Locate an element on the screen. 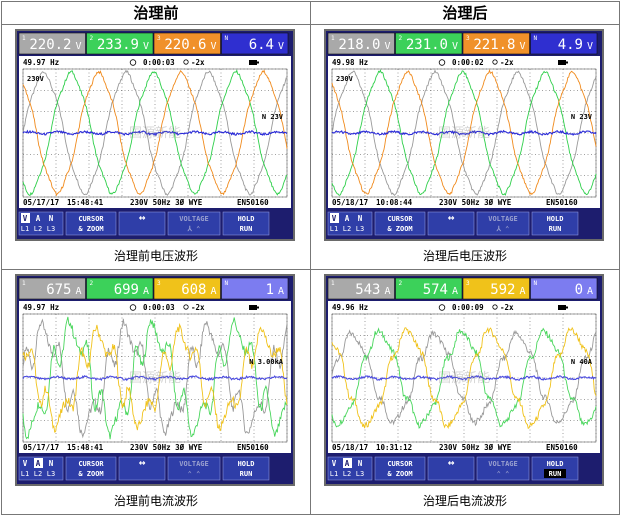 This screenshot has width=621, height=519. time: 10:08:44 is located at coordinates (394, 202).